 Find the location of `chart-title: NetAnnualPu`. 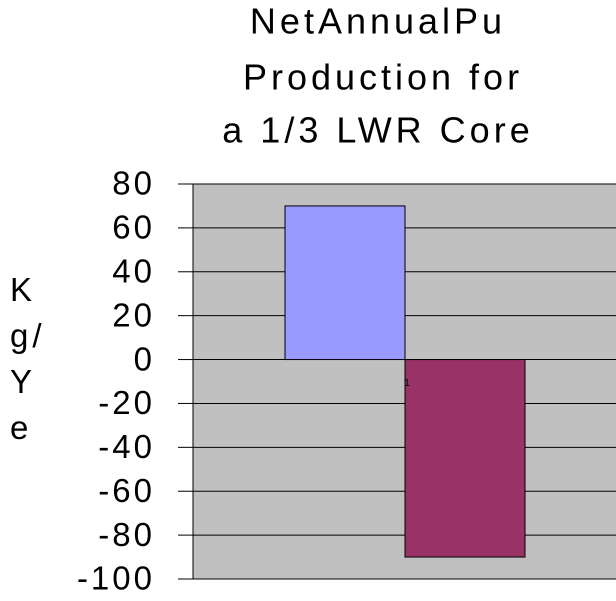

chart-title: NetAnnualPu is located at coordinates (378, 21).